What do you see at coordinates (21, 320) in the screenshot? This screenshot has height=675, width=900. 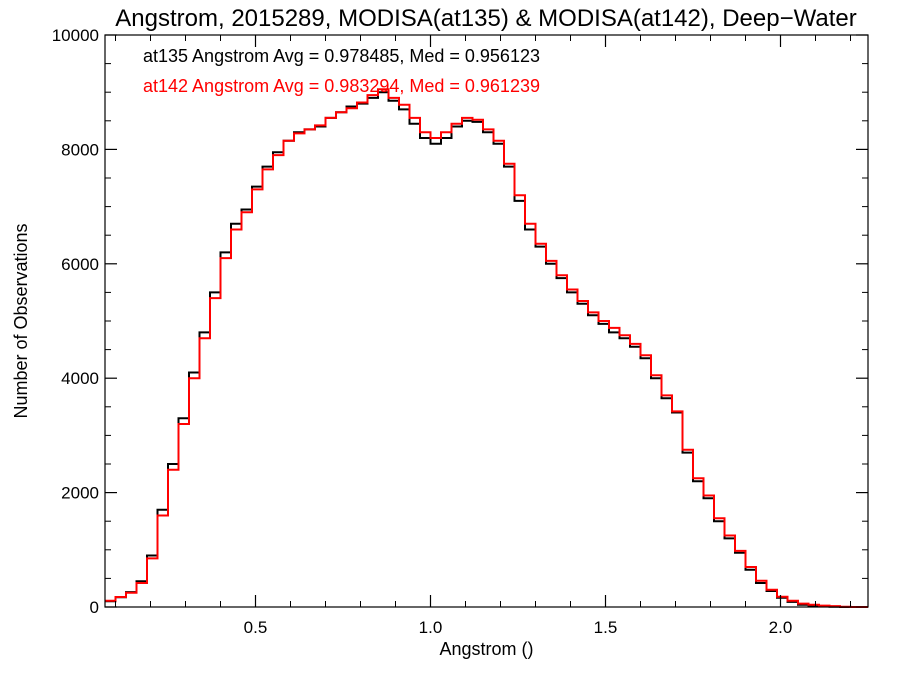 I see `y-axis-label: Number of Observations` at bounding box center [21, 320].